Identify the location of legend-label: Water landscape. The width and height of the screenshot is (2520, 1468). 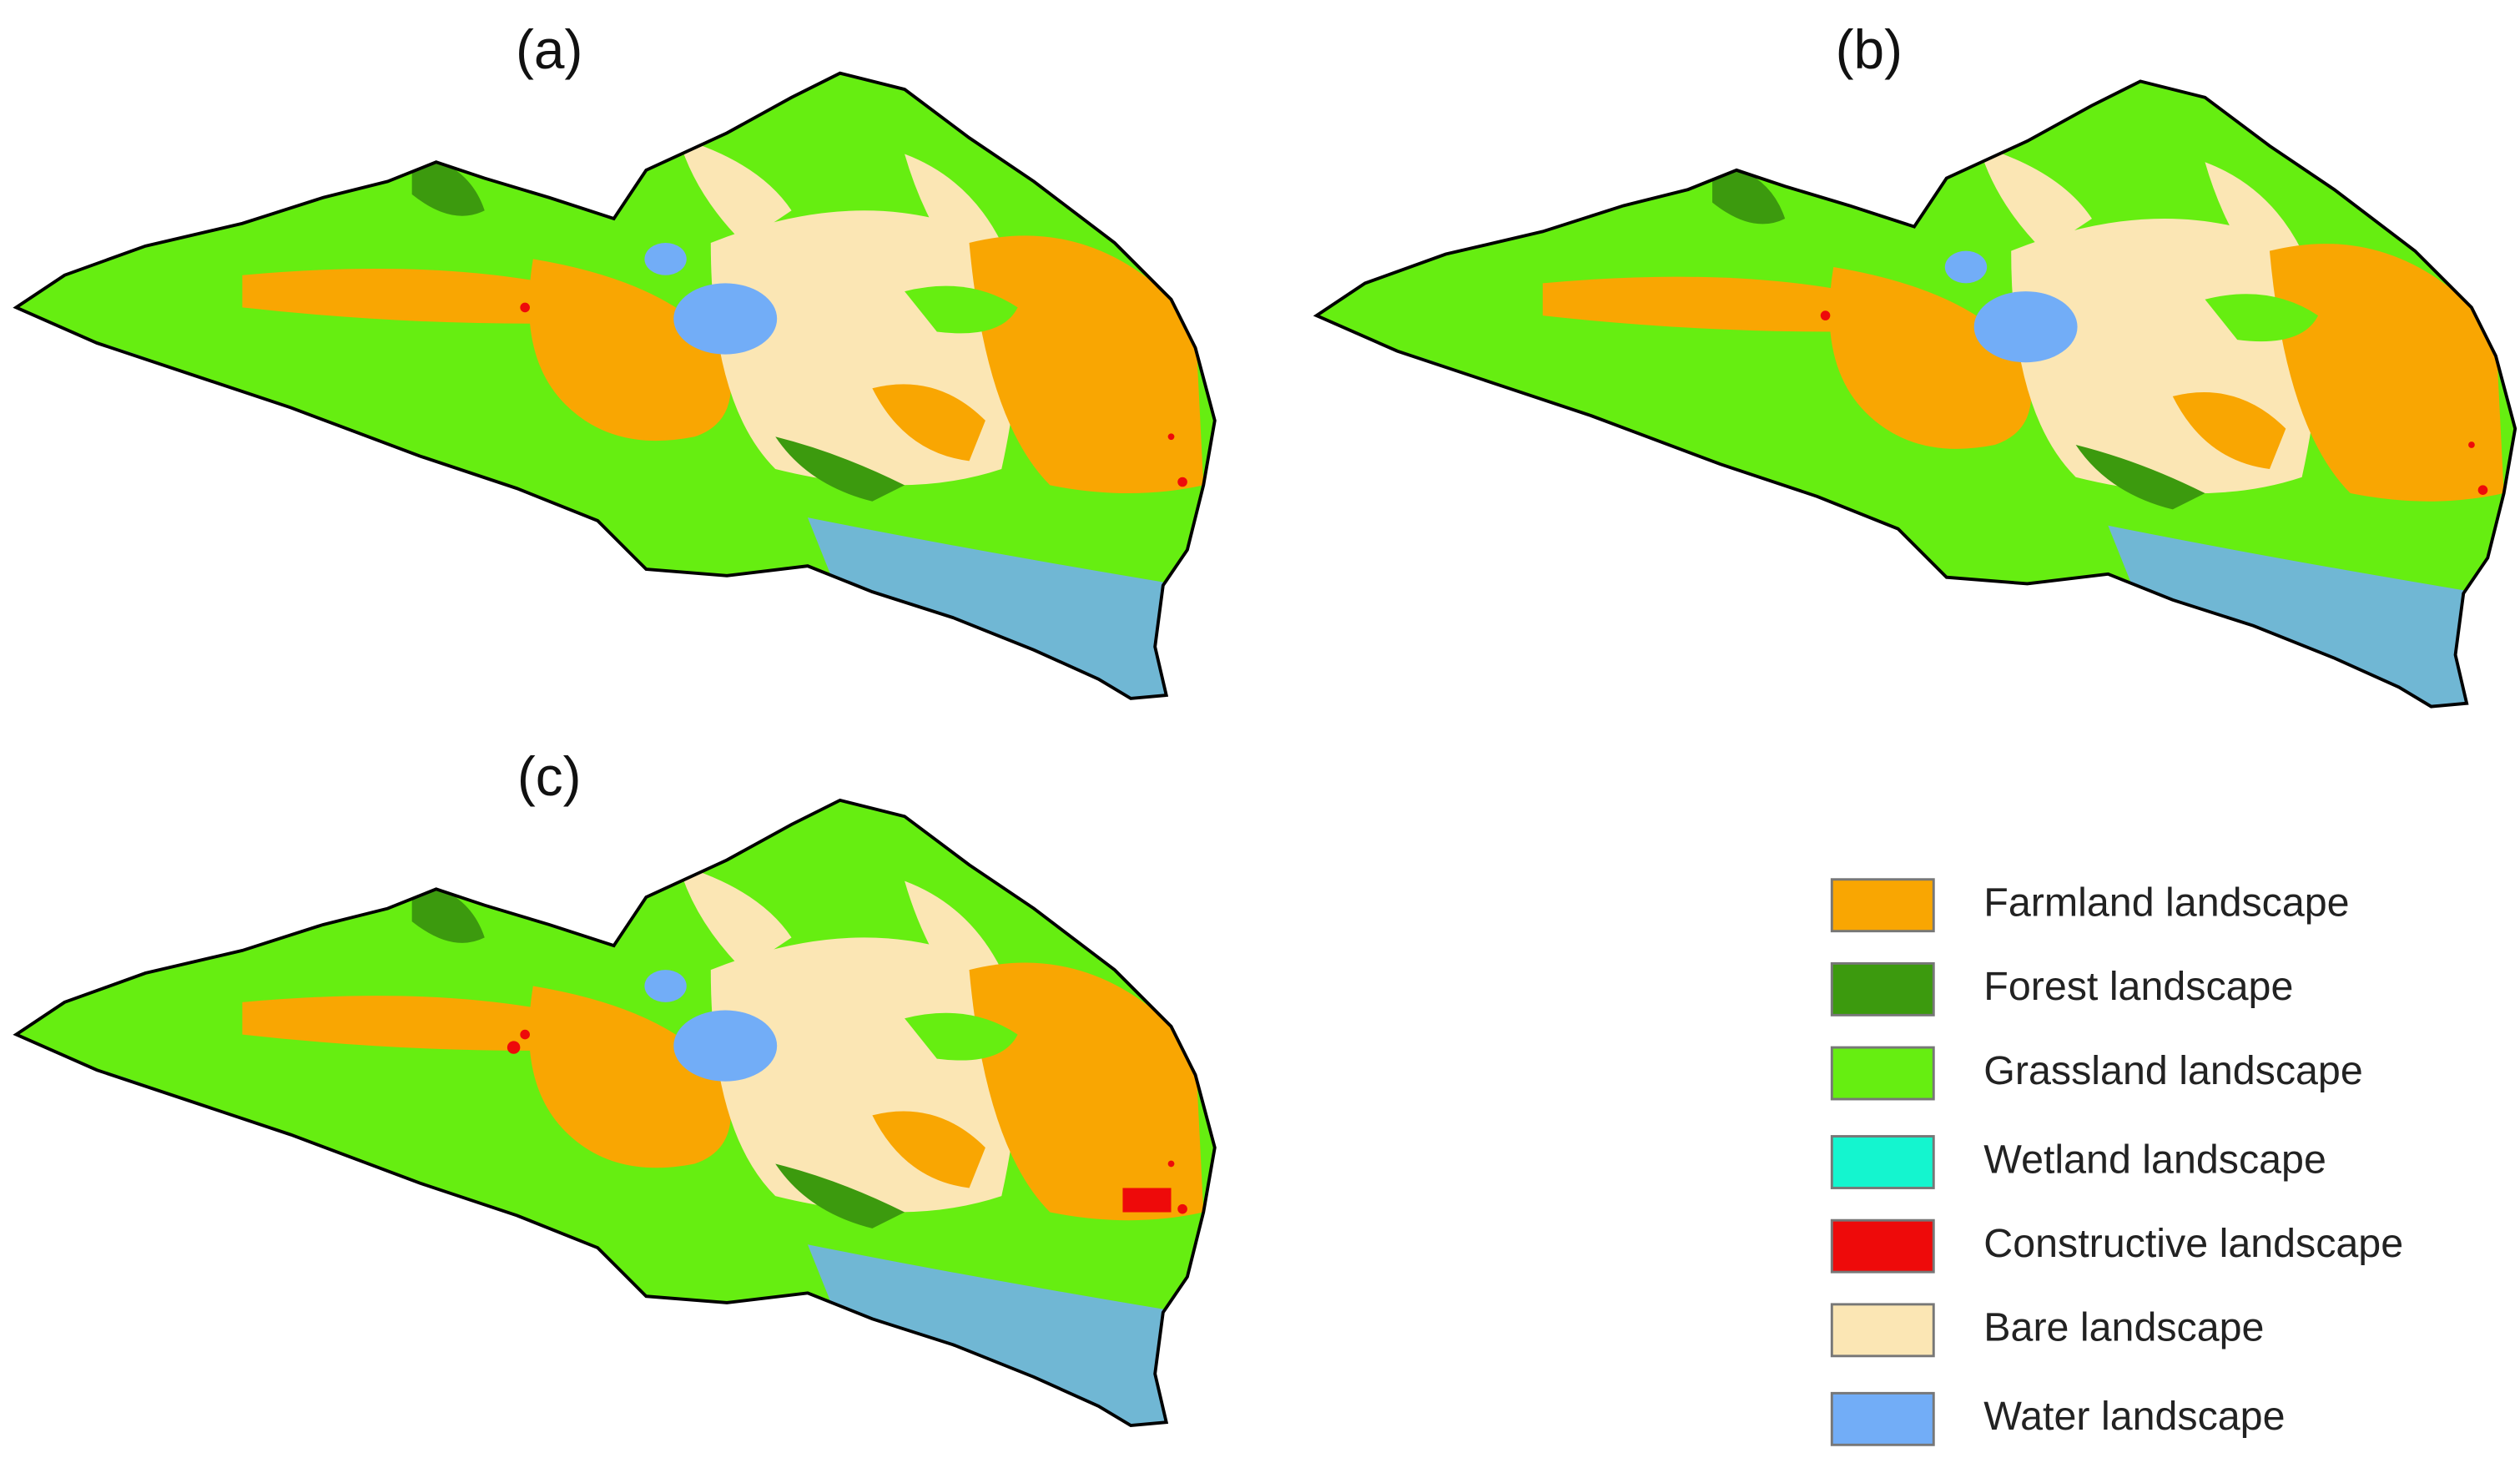
(2134, 1416).